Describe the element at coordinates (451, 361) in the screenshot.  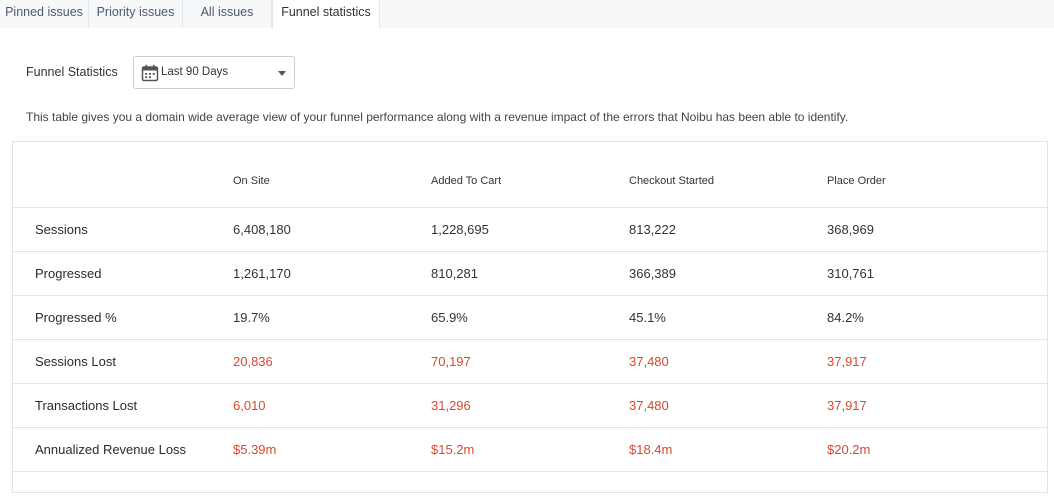
I see `table-cell: 70,197` at that location.